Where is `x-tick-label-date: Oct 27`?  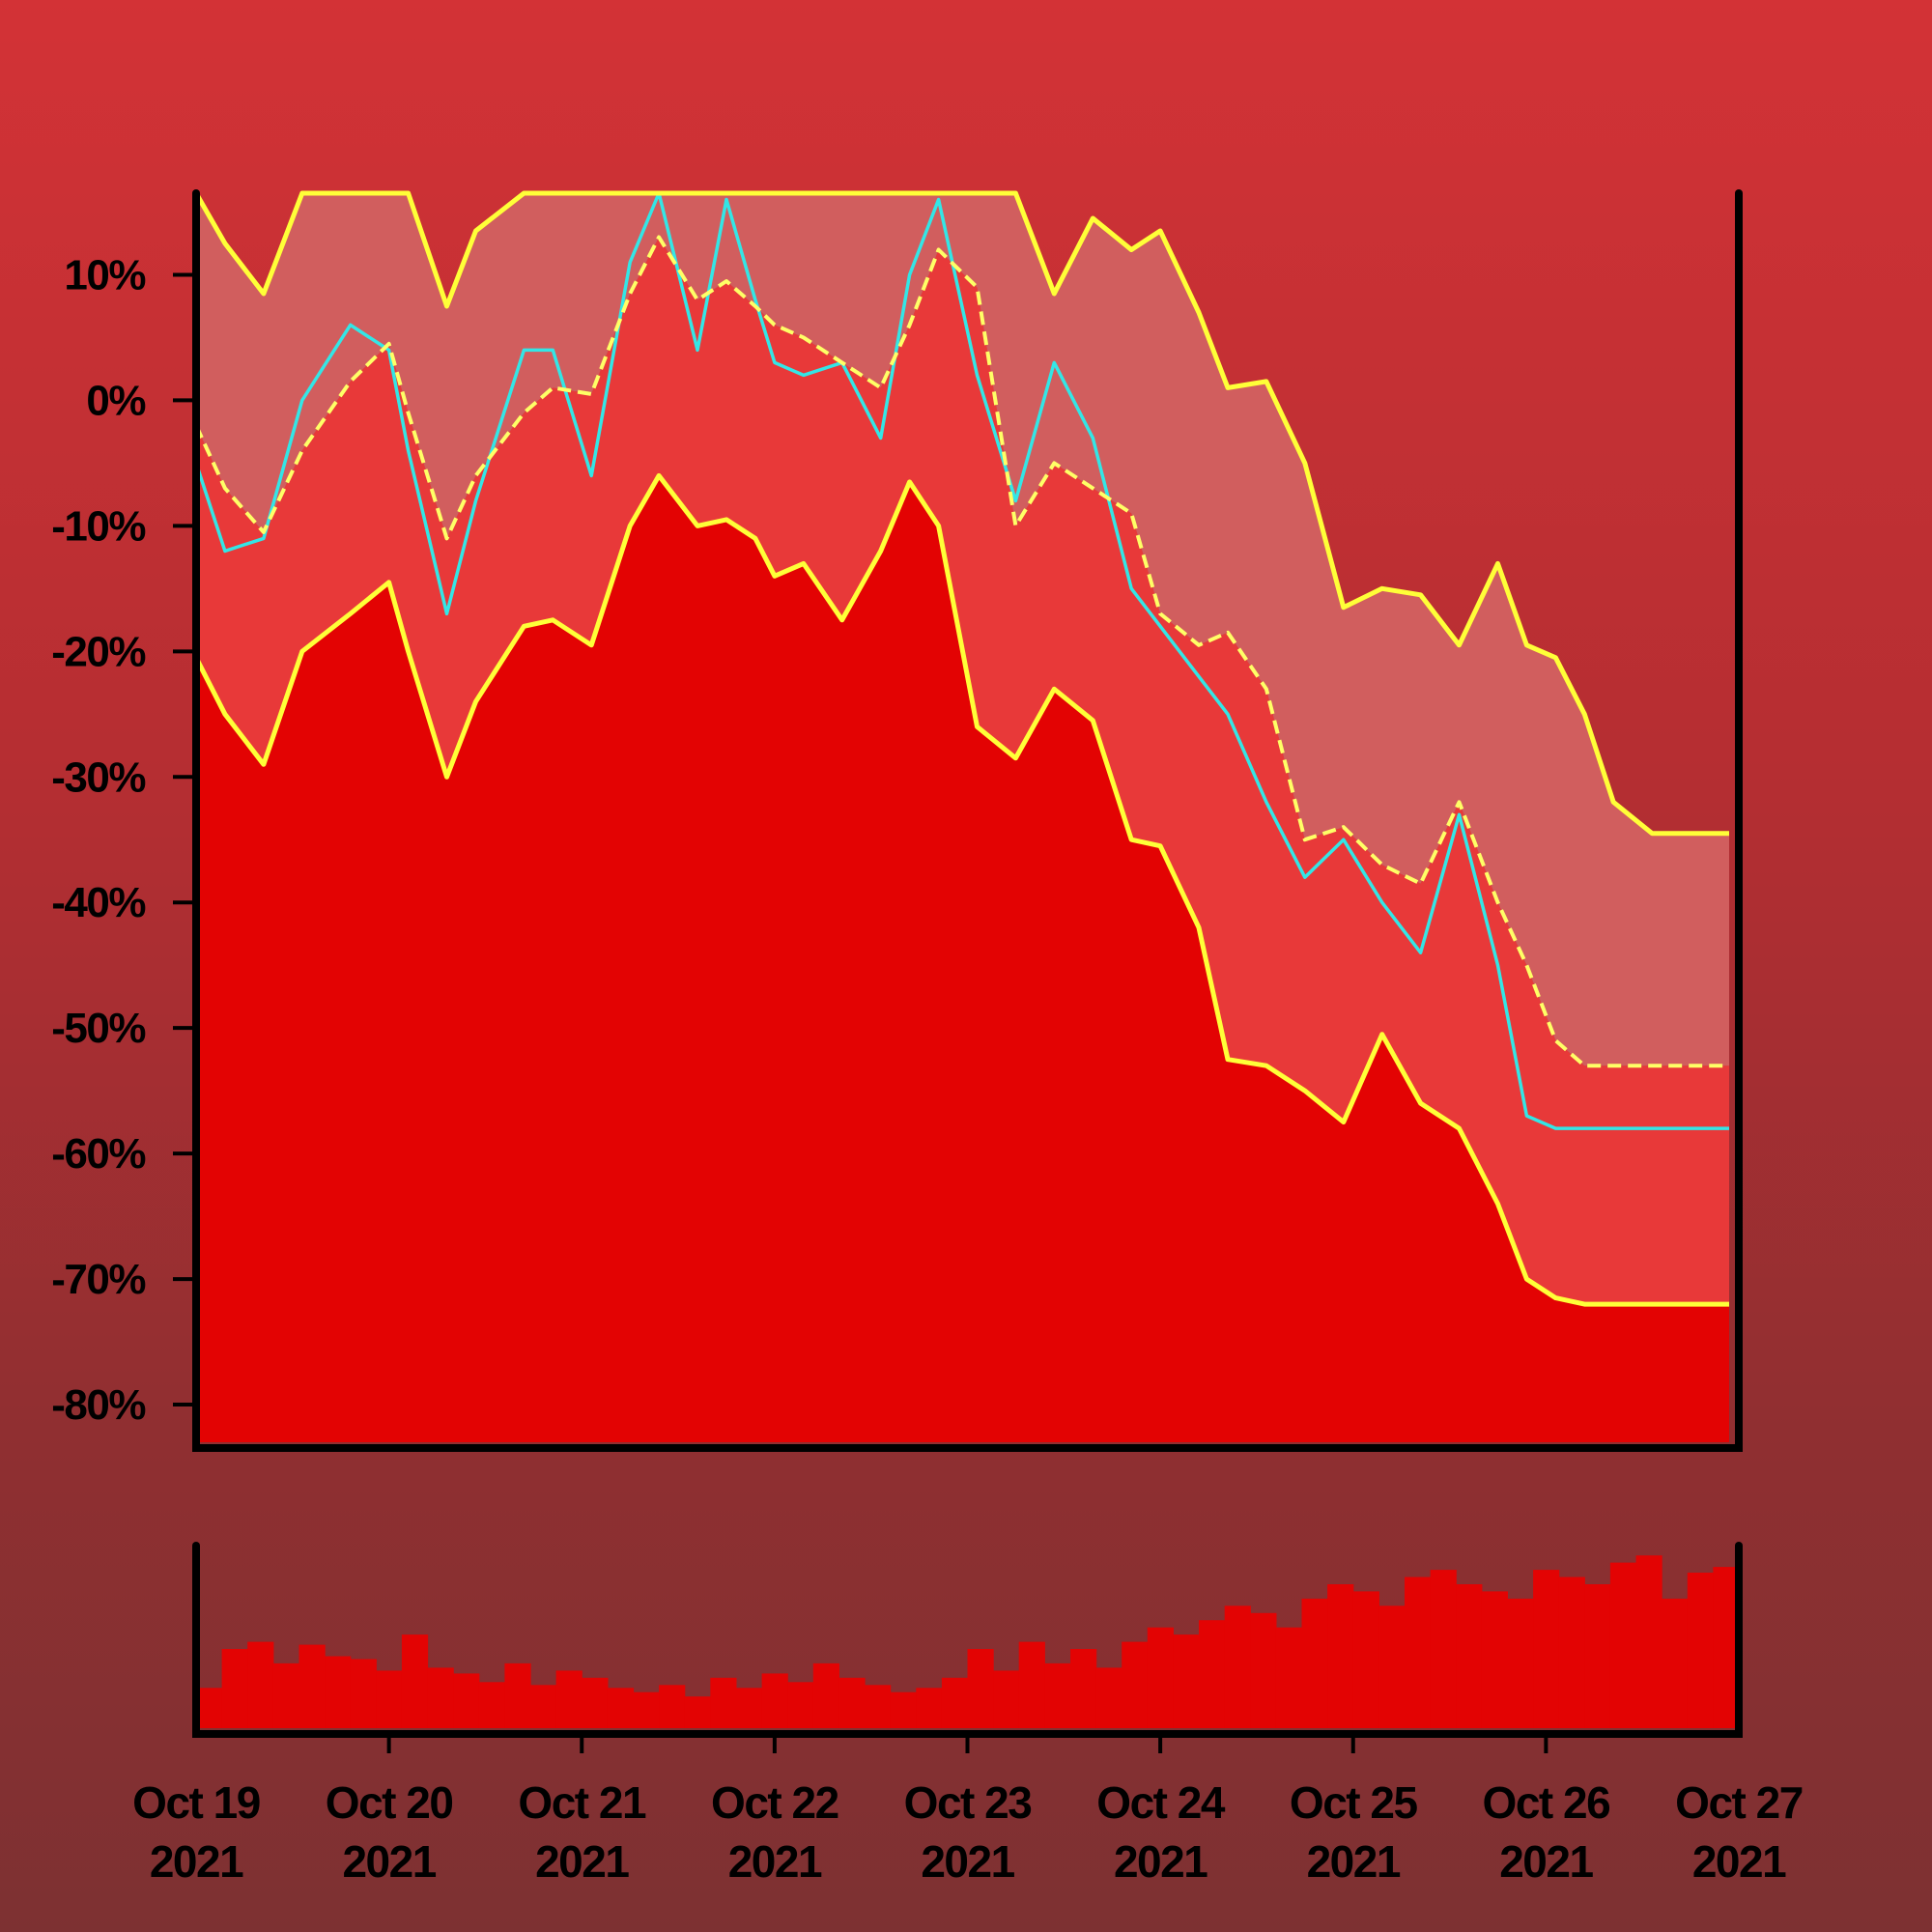 x-tick-label-date: Oct 27 is located at coordinates (1739, 1802).